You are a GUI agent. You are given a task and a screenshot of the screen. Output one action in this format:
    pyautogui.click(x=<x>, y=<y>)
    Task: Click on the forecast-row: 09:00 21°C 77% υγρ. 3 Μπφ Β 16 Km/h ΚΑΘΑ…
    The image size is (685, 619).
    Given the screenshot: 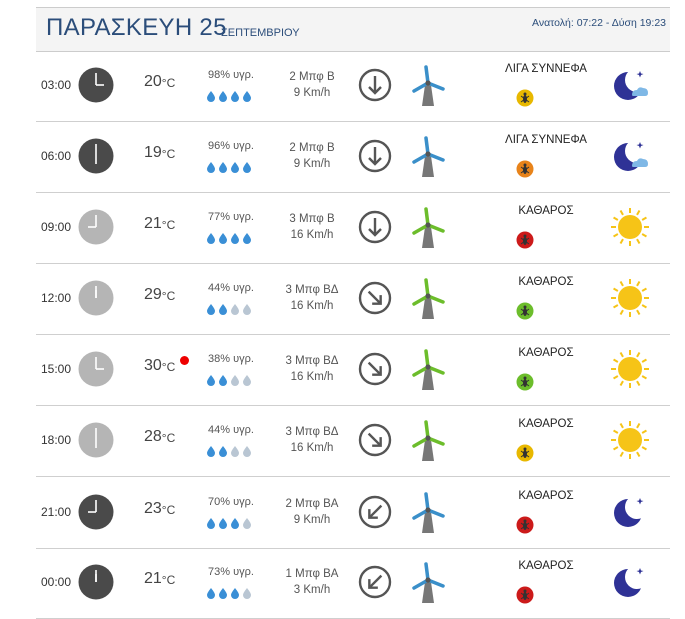 What is the action you would take?
    pyautogui.click(x=353, y=228)
    